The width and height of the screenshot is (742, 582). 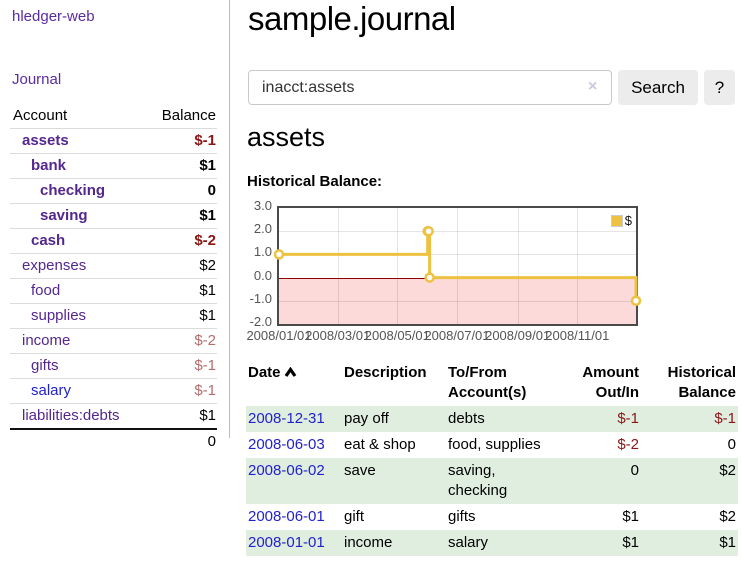 What do you see at coordinates (49, 165) in the screenshot?
I see `account-link-bank: bank` at bounding box center [49, 165].